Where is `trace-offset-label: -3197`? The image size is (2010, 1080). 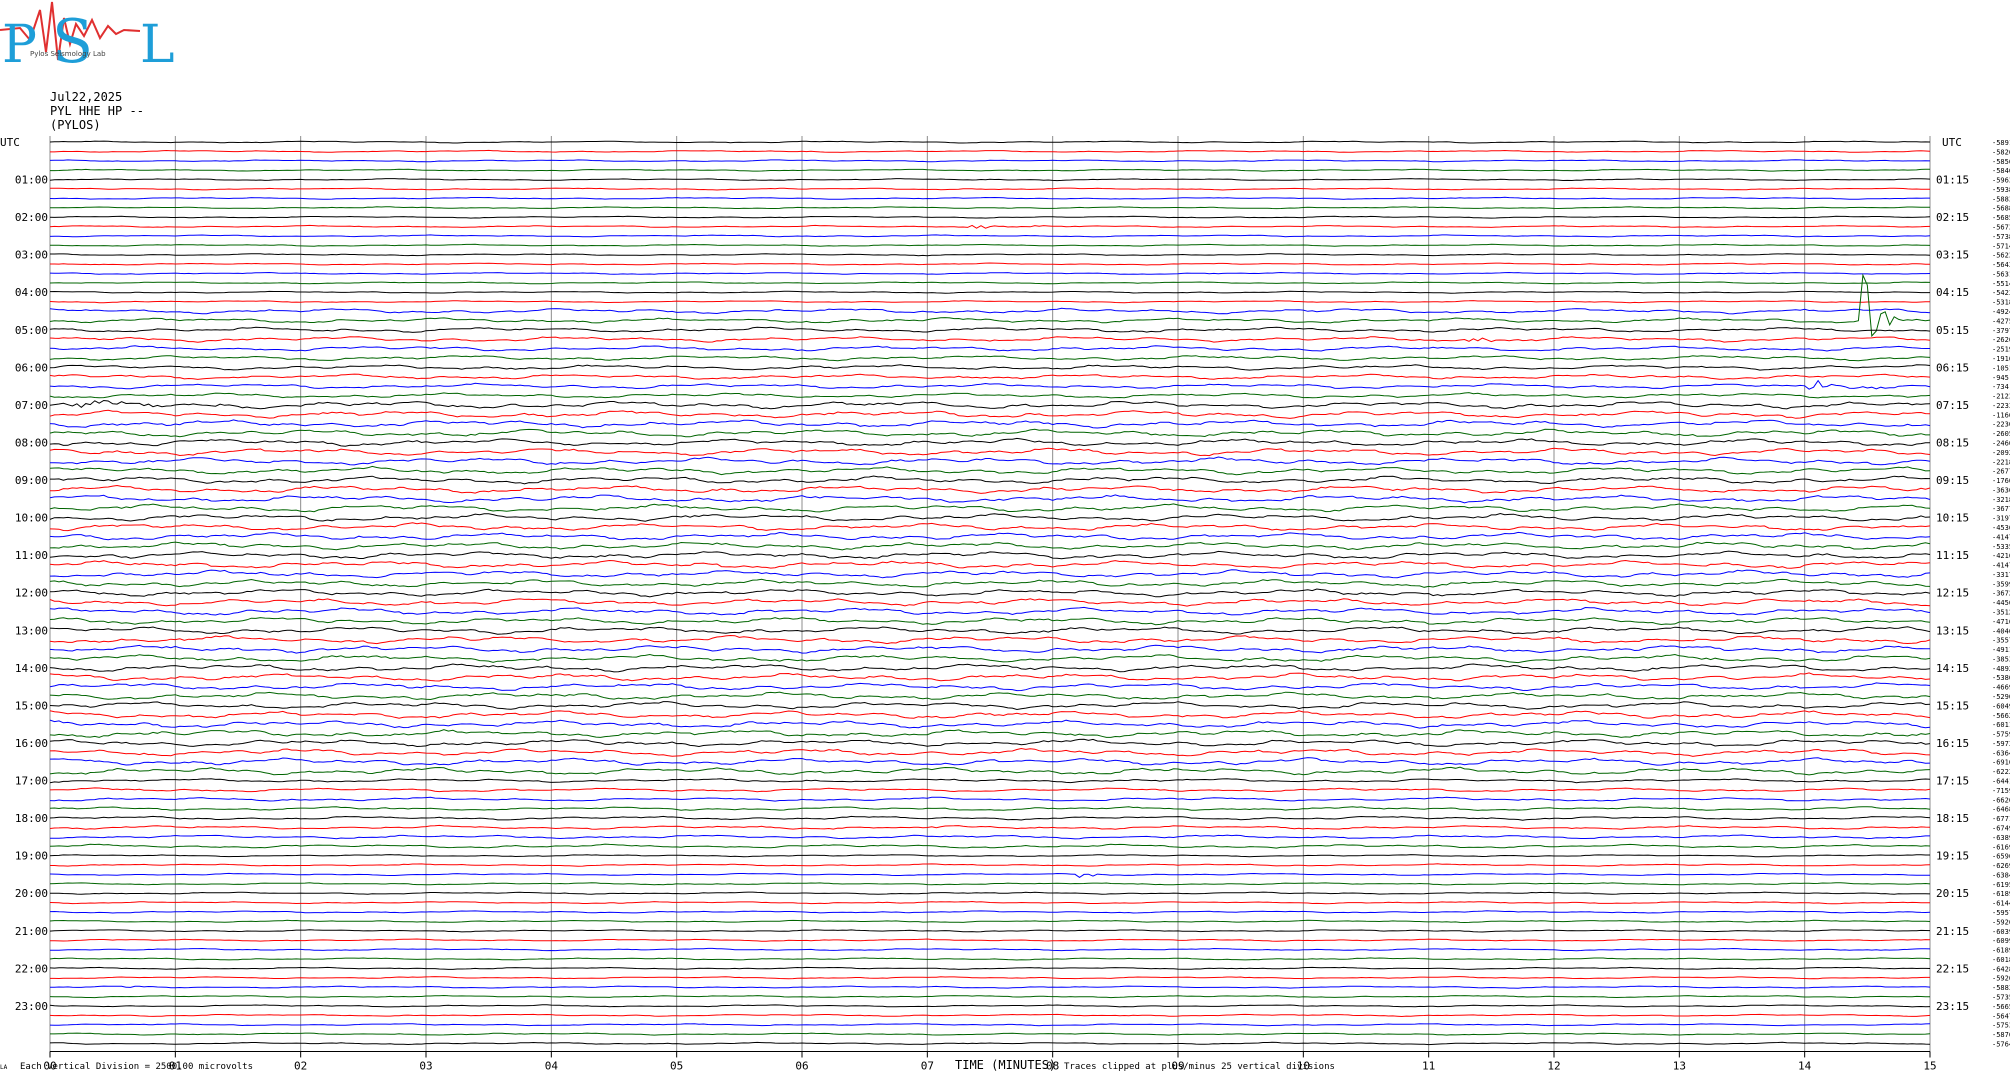 trace-offset-label: -3197 is located at coordinates (2001, 519).